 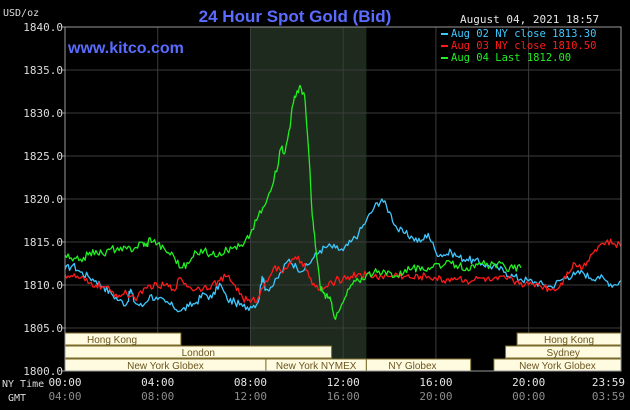 What do you see at coordinates (608, 396) in the screenshot?
I see `x-tick-label-gmt: 03:59` at bounding box center [608, 396].